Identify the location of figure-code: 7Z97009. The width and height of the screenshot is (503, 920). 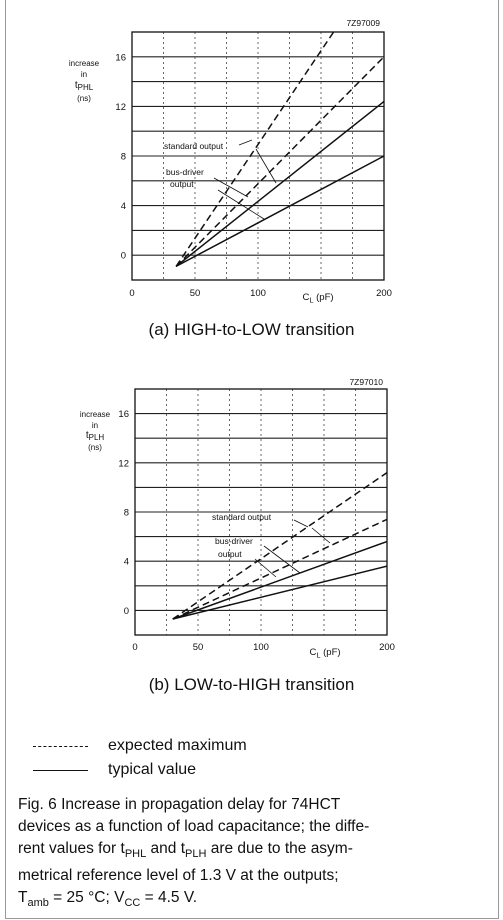
(363, 23).